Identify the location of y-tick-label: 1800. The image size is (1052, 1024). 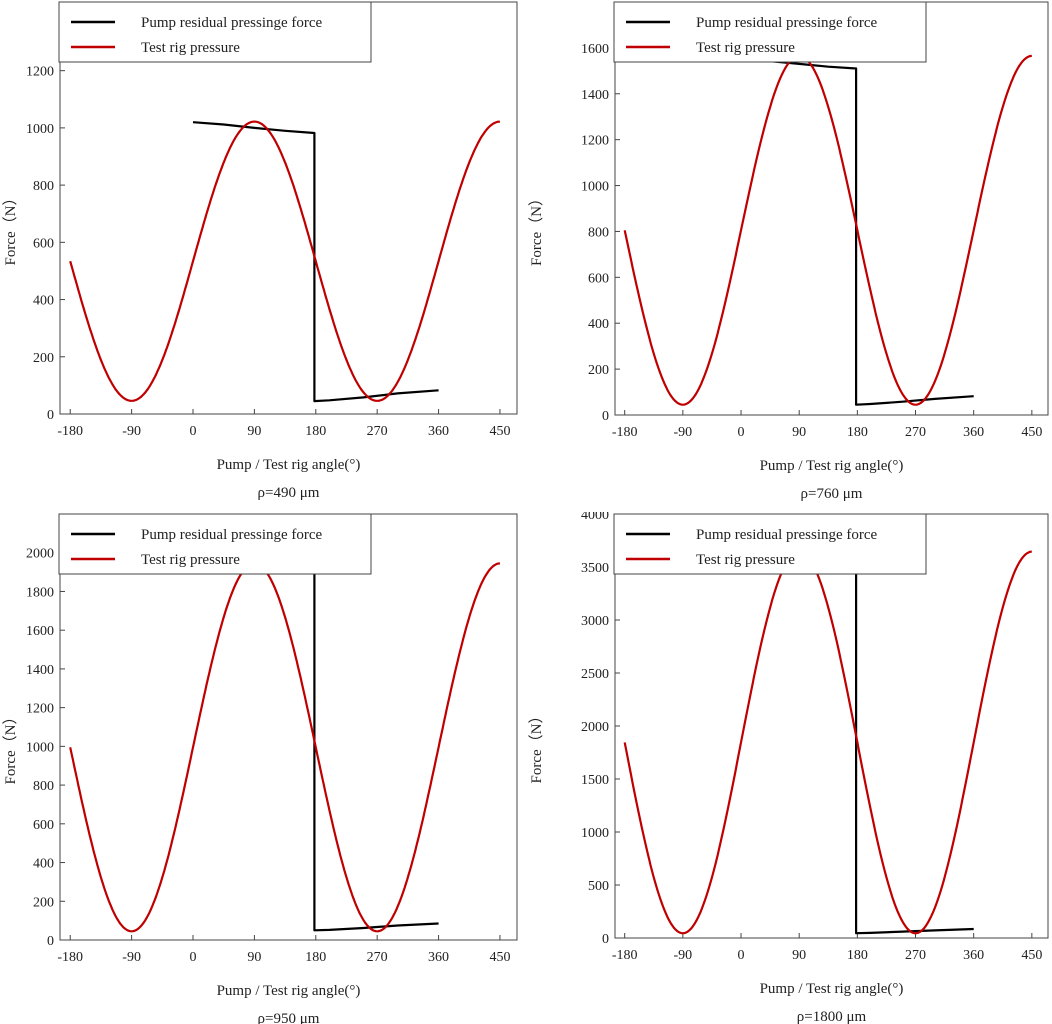
(40, 592).